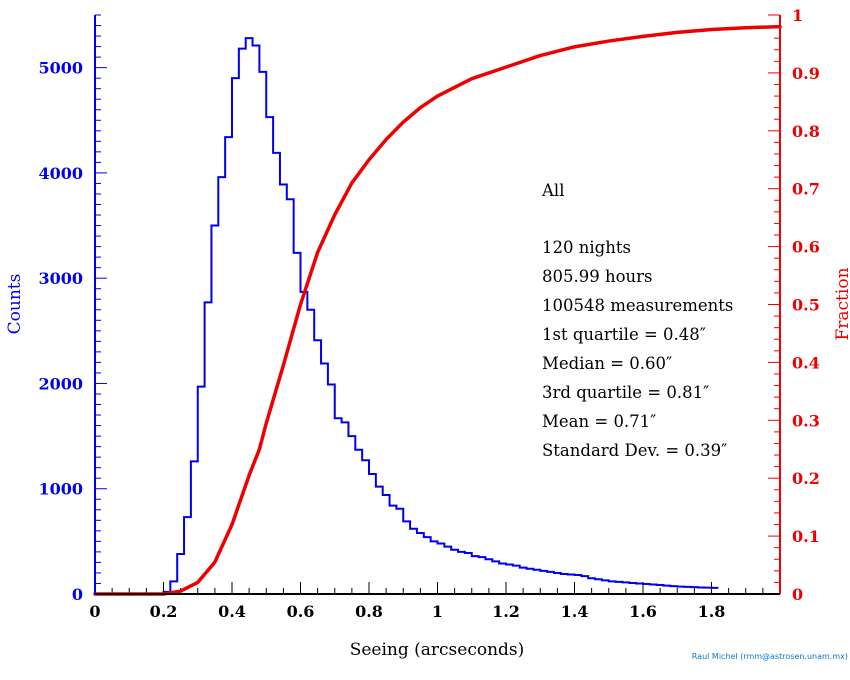 The image size is (850, 680). What do you see at coordinates (625, 392) in the screenshot?
I see `annotation-q3: 3rd quartile = 0.81″` at bounding box center [625, 392].